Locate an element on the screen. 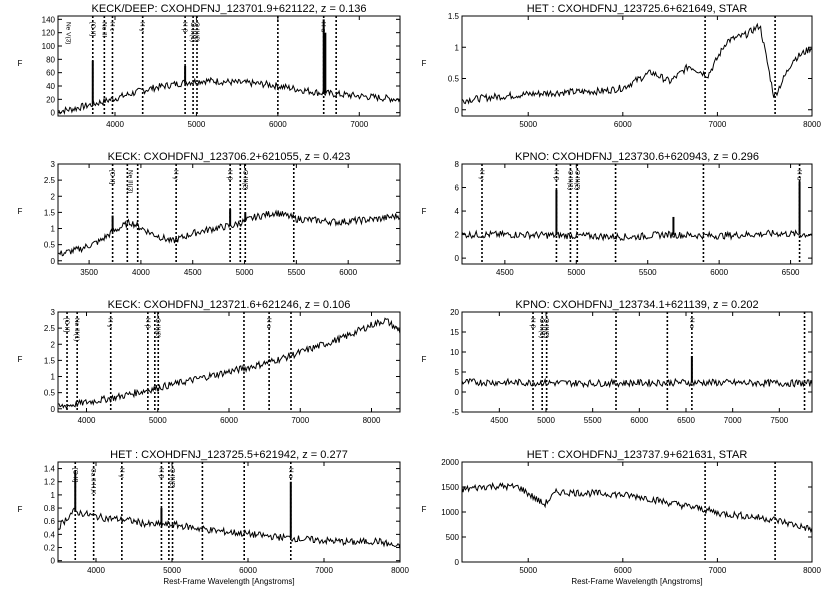 Image resolution: width=830 pixels, height=594 pixels. y-tick-label: 4 is located at coordinates (457, 211).